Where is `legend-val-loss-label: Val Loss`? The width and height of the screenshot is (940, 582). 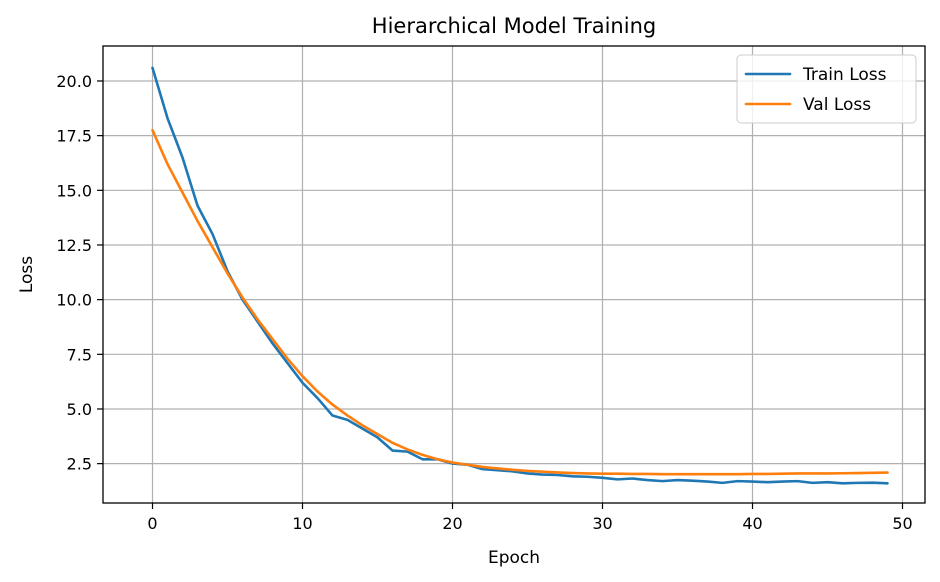 legend-val-loss-label: Val Loss is located at coordinates (837, 105).